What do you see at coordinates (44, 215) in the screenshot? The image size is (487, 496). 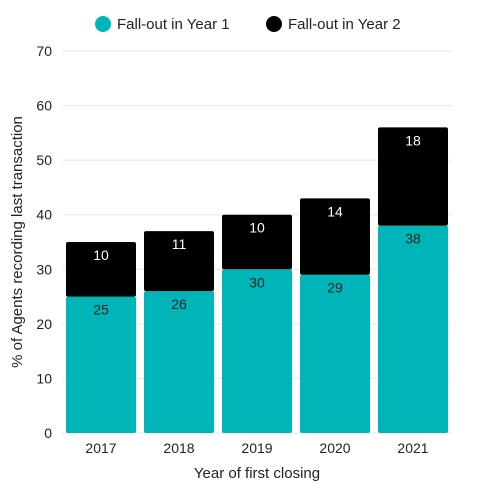 I see `y-tick-label: 40` at bounding box center [44, 215].